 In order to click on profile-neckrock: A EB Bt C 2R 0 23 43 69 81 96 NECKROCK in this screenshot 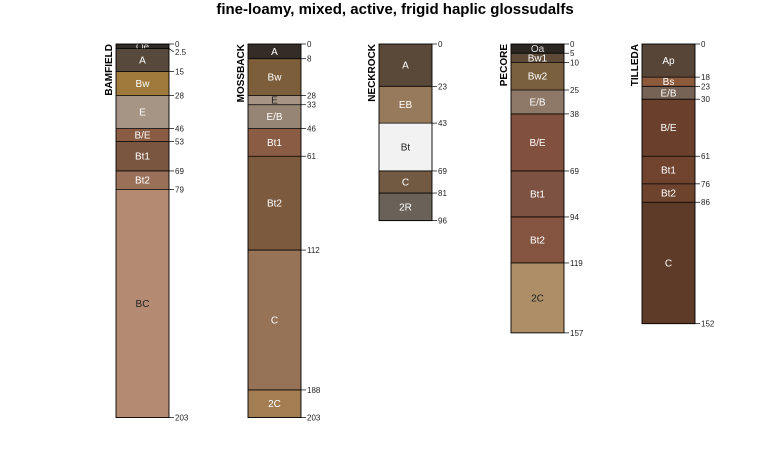, I will do `click(407, 133)`.